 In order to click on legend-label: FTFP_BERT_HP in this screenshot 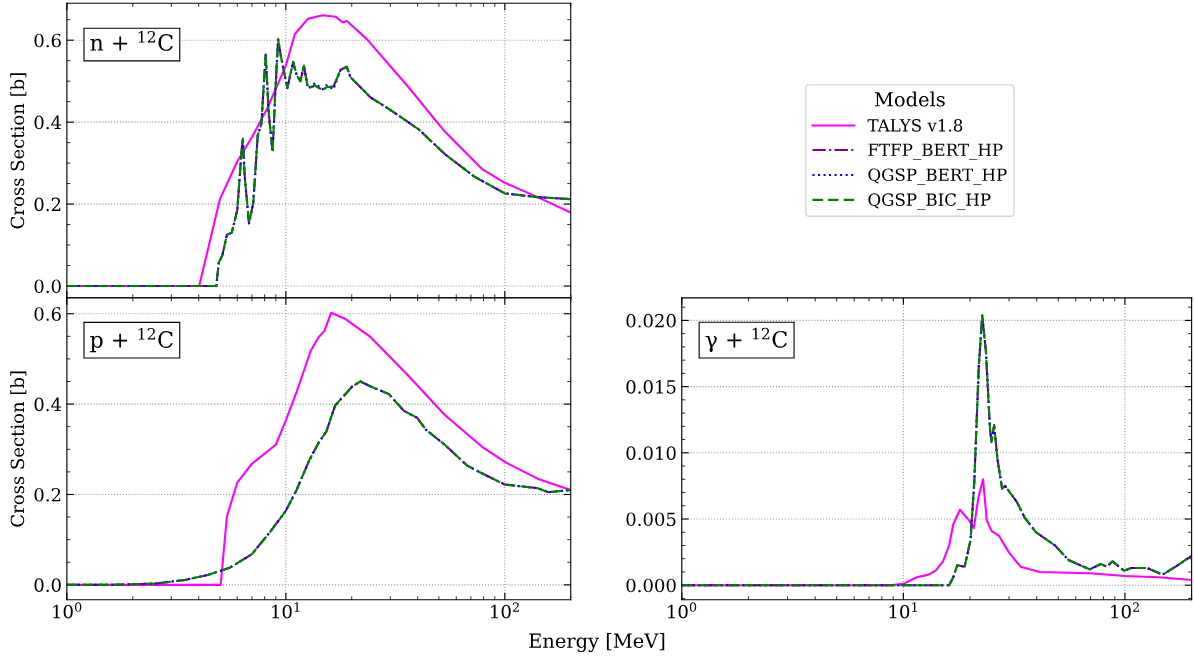, I will do `click(935, 151)`.